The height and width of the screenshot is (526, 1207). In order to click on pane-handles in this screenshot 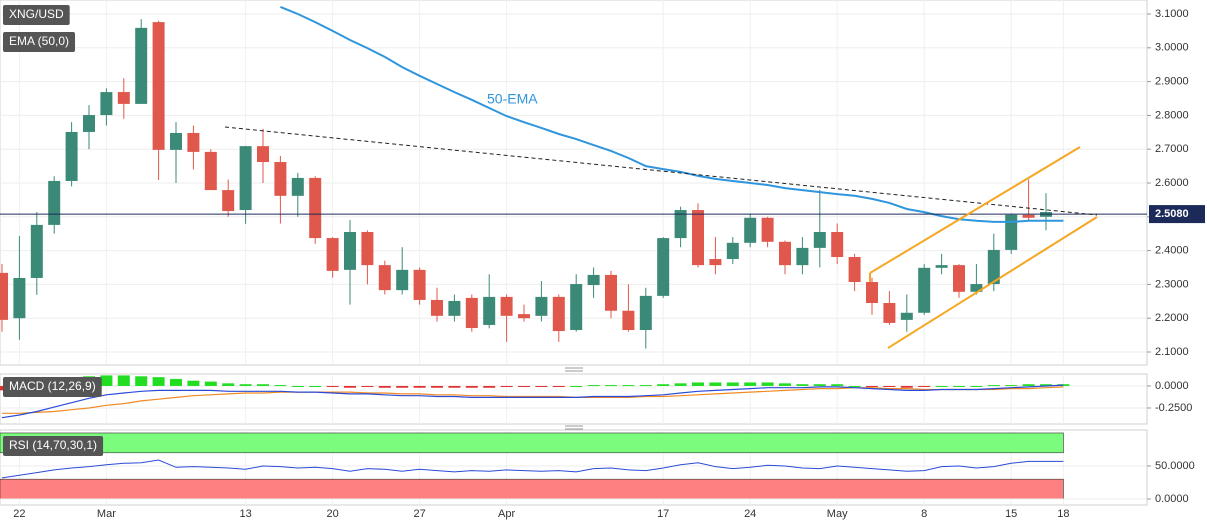, I will do `click(574, 398)`.